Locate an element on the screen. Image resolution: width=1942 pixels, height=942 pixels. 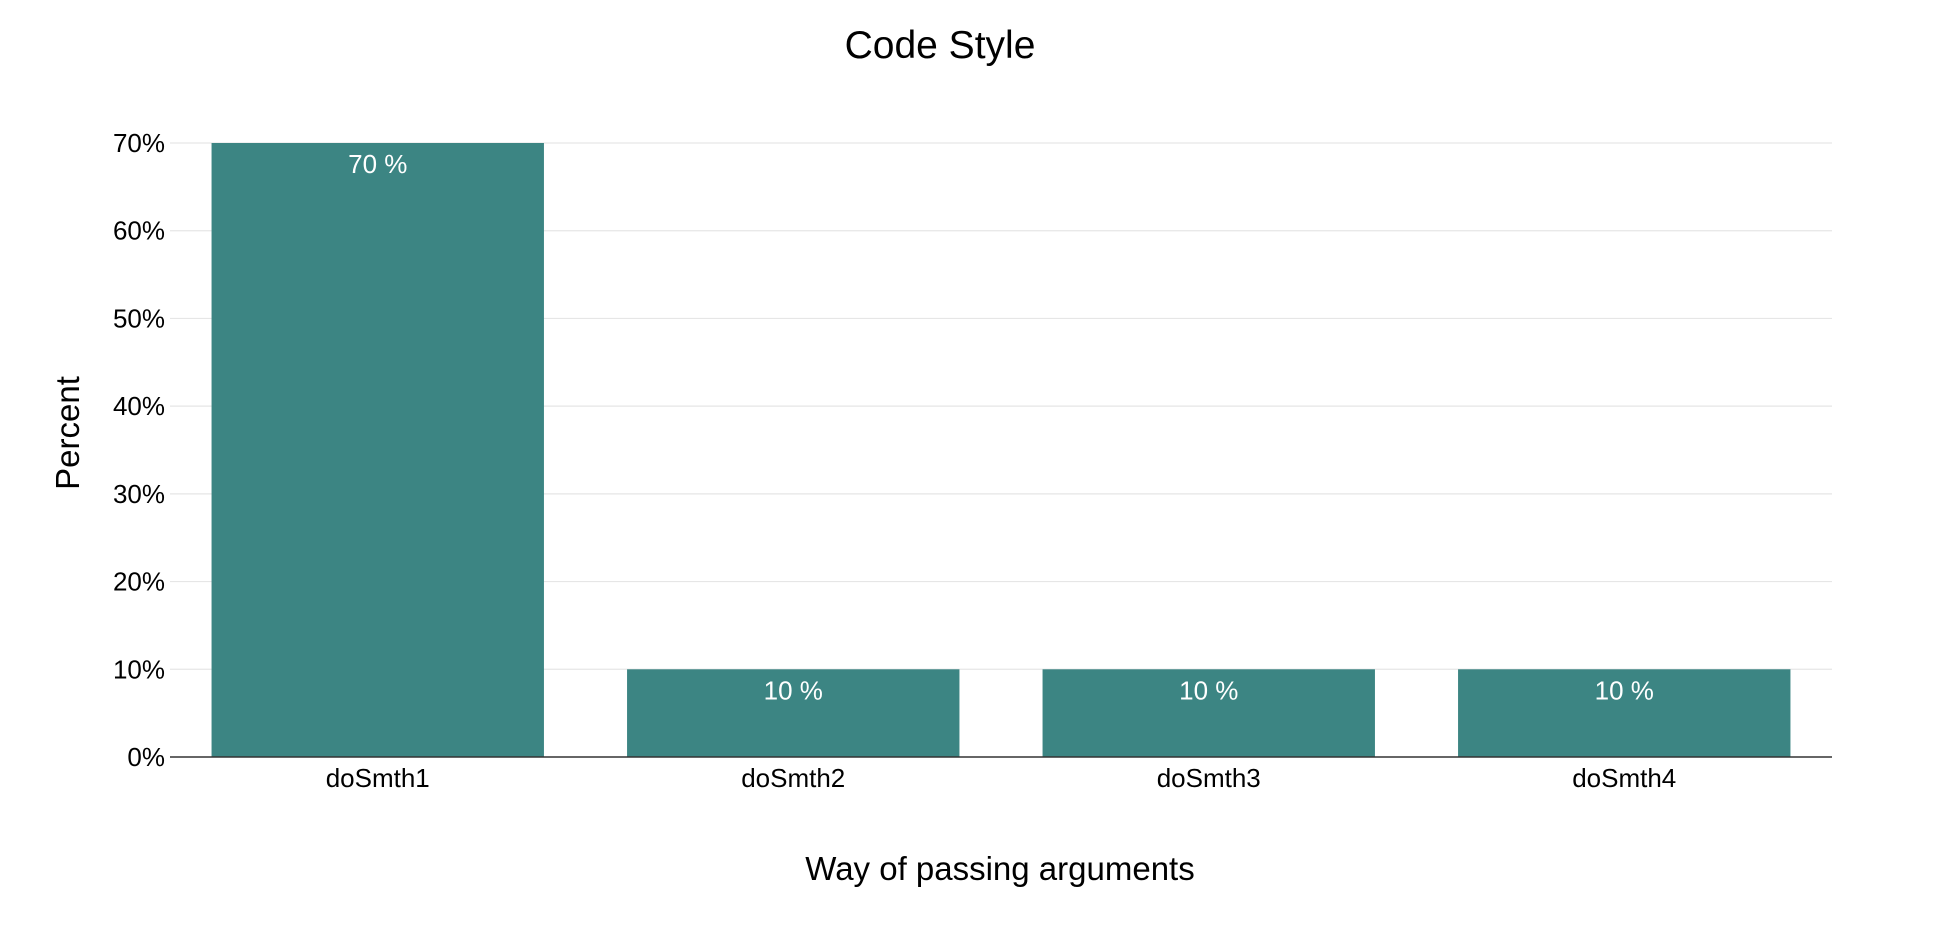
y-tick-label: 60% is located at coordinates (139, 231).